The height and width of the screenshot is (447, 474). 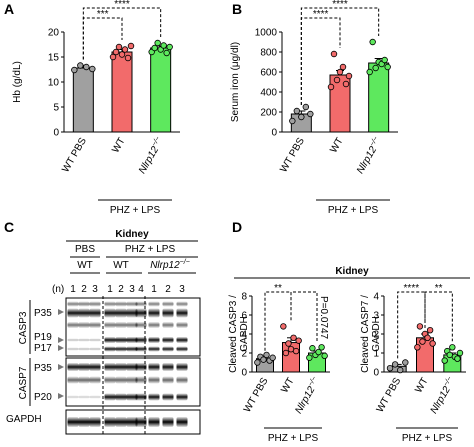 I want to click on panel-c-label: C, so click(x=9, y=227).